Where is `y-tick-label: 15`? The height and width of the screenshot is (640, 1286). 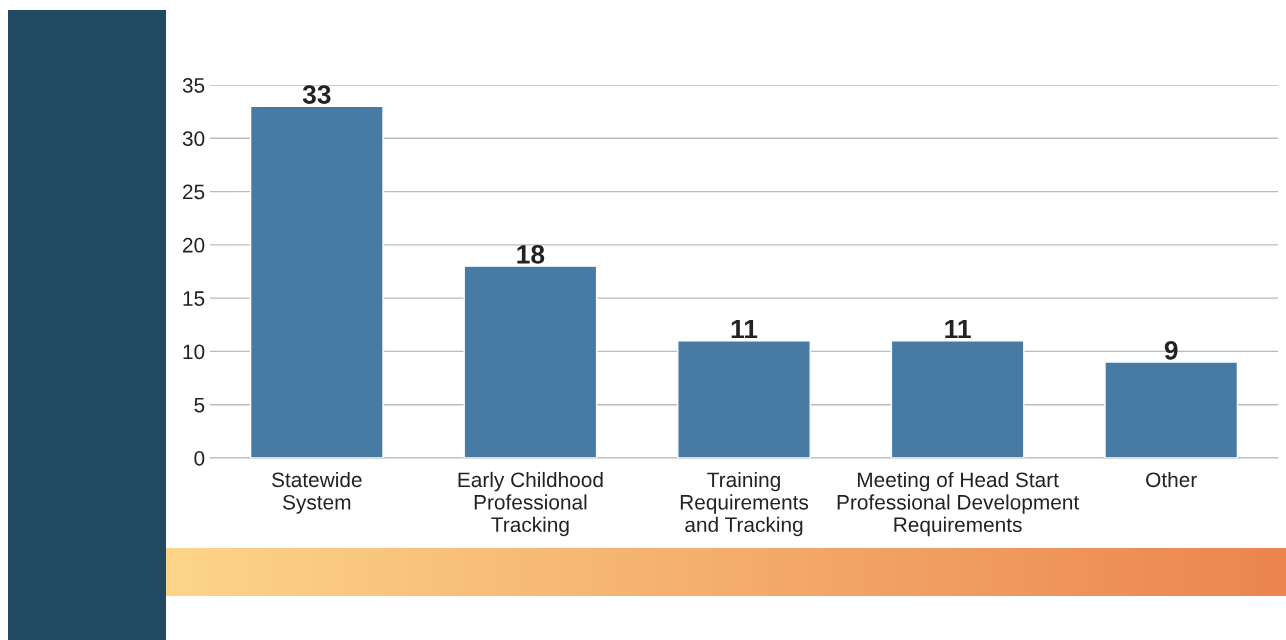 y-tick-label: 15 is located at coordinates (194, 298).